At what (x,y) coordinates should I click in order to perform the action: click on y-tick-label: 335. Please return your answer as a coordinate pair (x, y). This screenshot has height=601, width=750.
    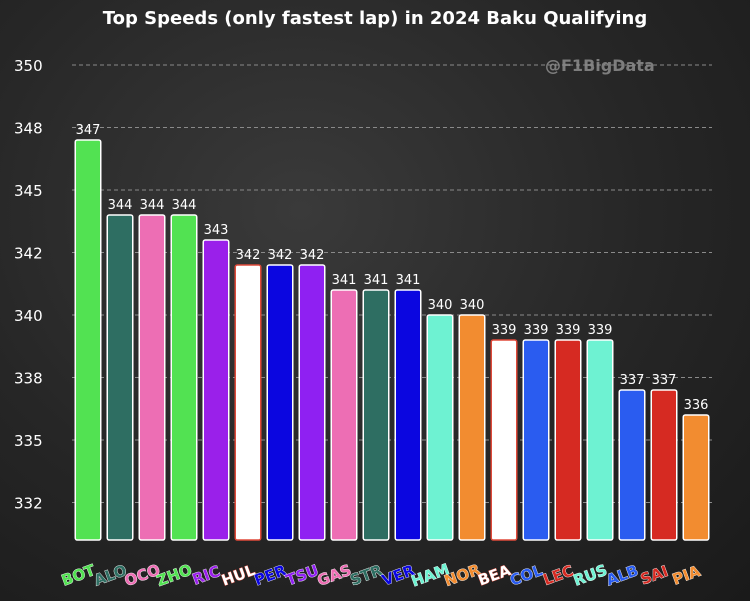
    Looking at the image, I should click on (28, 441).